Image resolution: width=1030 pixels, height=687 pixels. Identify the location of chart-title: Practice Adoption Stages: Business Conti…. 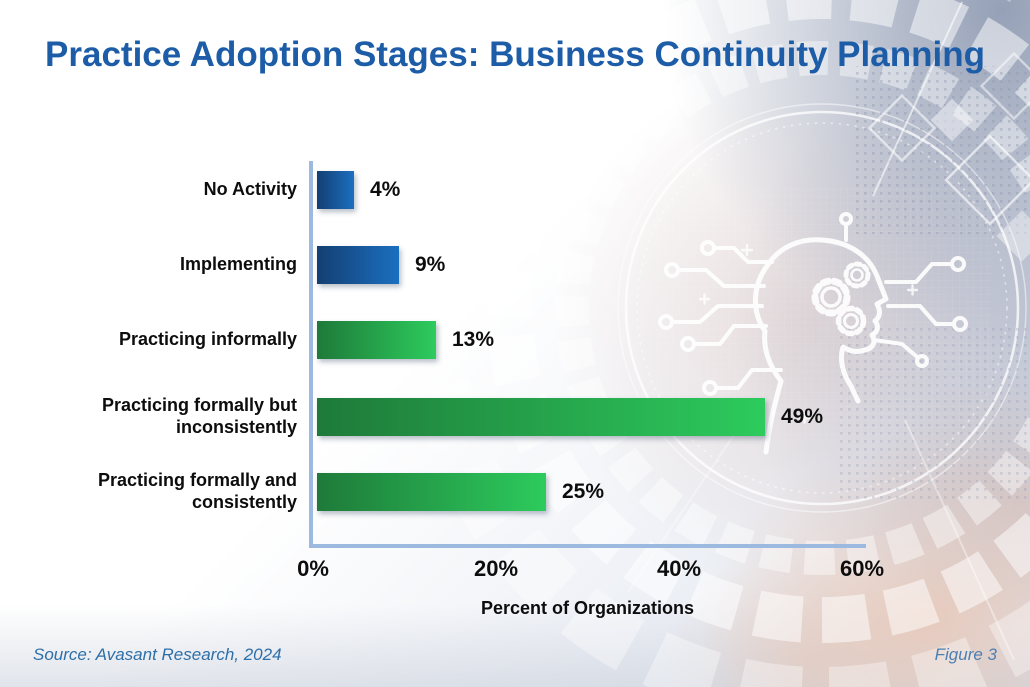
(515, 54).